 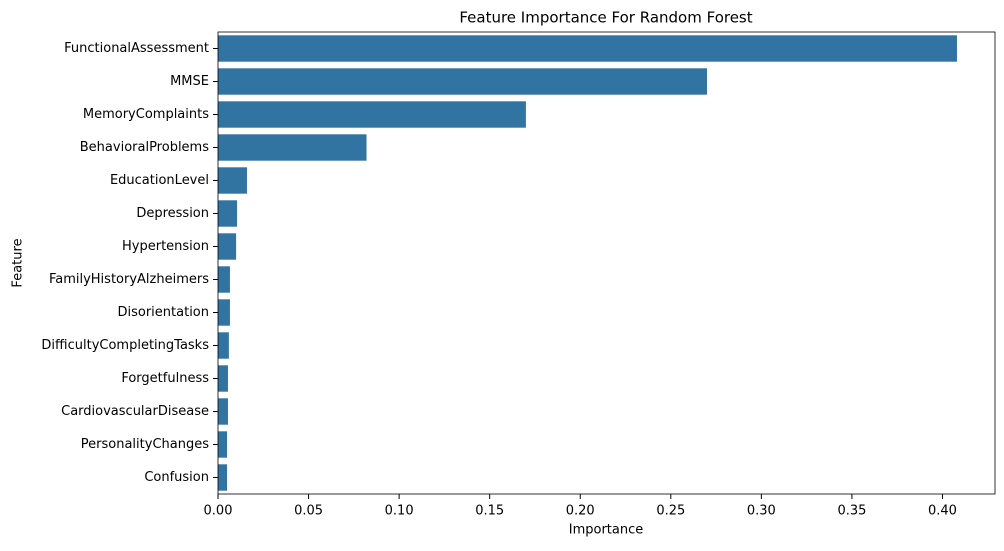 I want to click on x-tick-label: 0.35, so click(x=851, y=511).